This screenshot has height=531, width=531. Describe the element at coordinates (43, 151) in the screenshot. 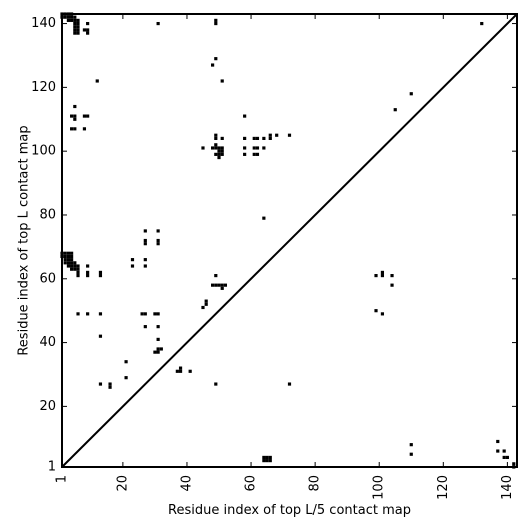

I see `y-tick-label: 100` at that location.